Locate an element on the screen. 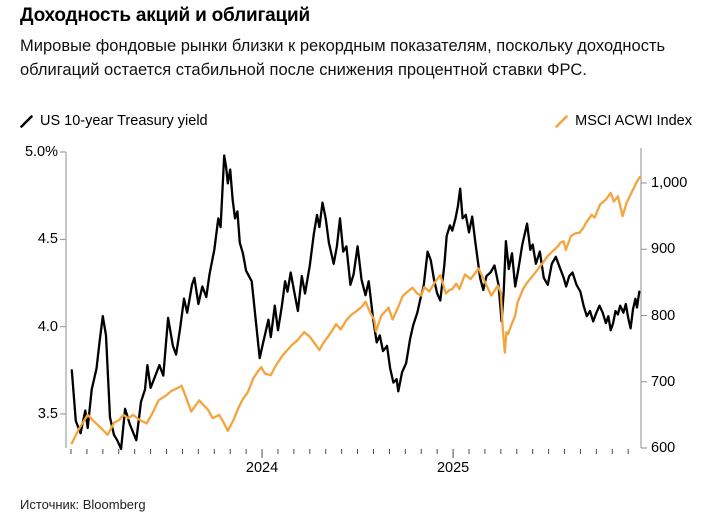 The height and width of the screenshot is (522, 713). treasury-line-icon is located at coordinates (26, 121).